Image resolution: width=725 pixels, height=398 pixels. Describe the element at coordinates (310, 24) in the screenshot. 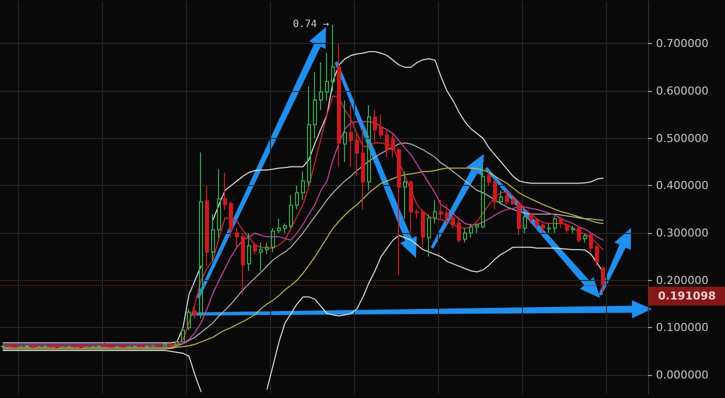

I see `annotation: 0.74 →` at that location.